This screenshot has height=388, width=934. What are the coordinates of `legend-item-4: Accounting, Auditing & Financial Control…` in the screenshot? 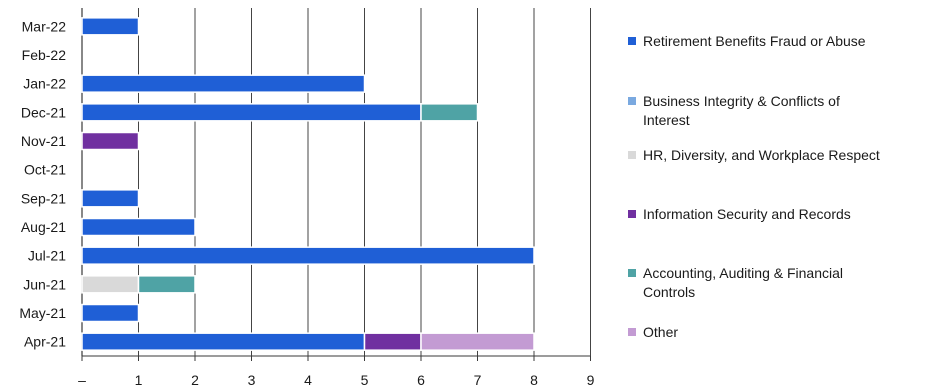 It's located at (778, 283).